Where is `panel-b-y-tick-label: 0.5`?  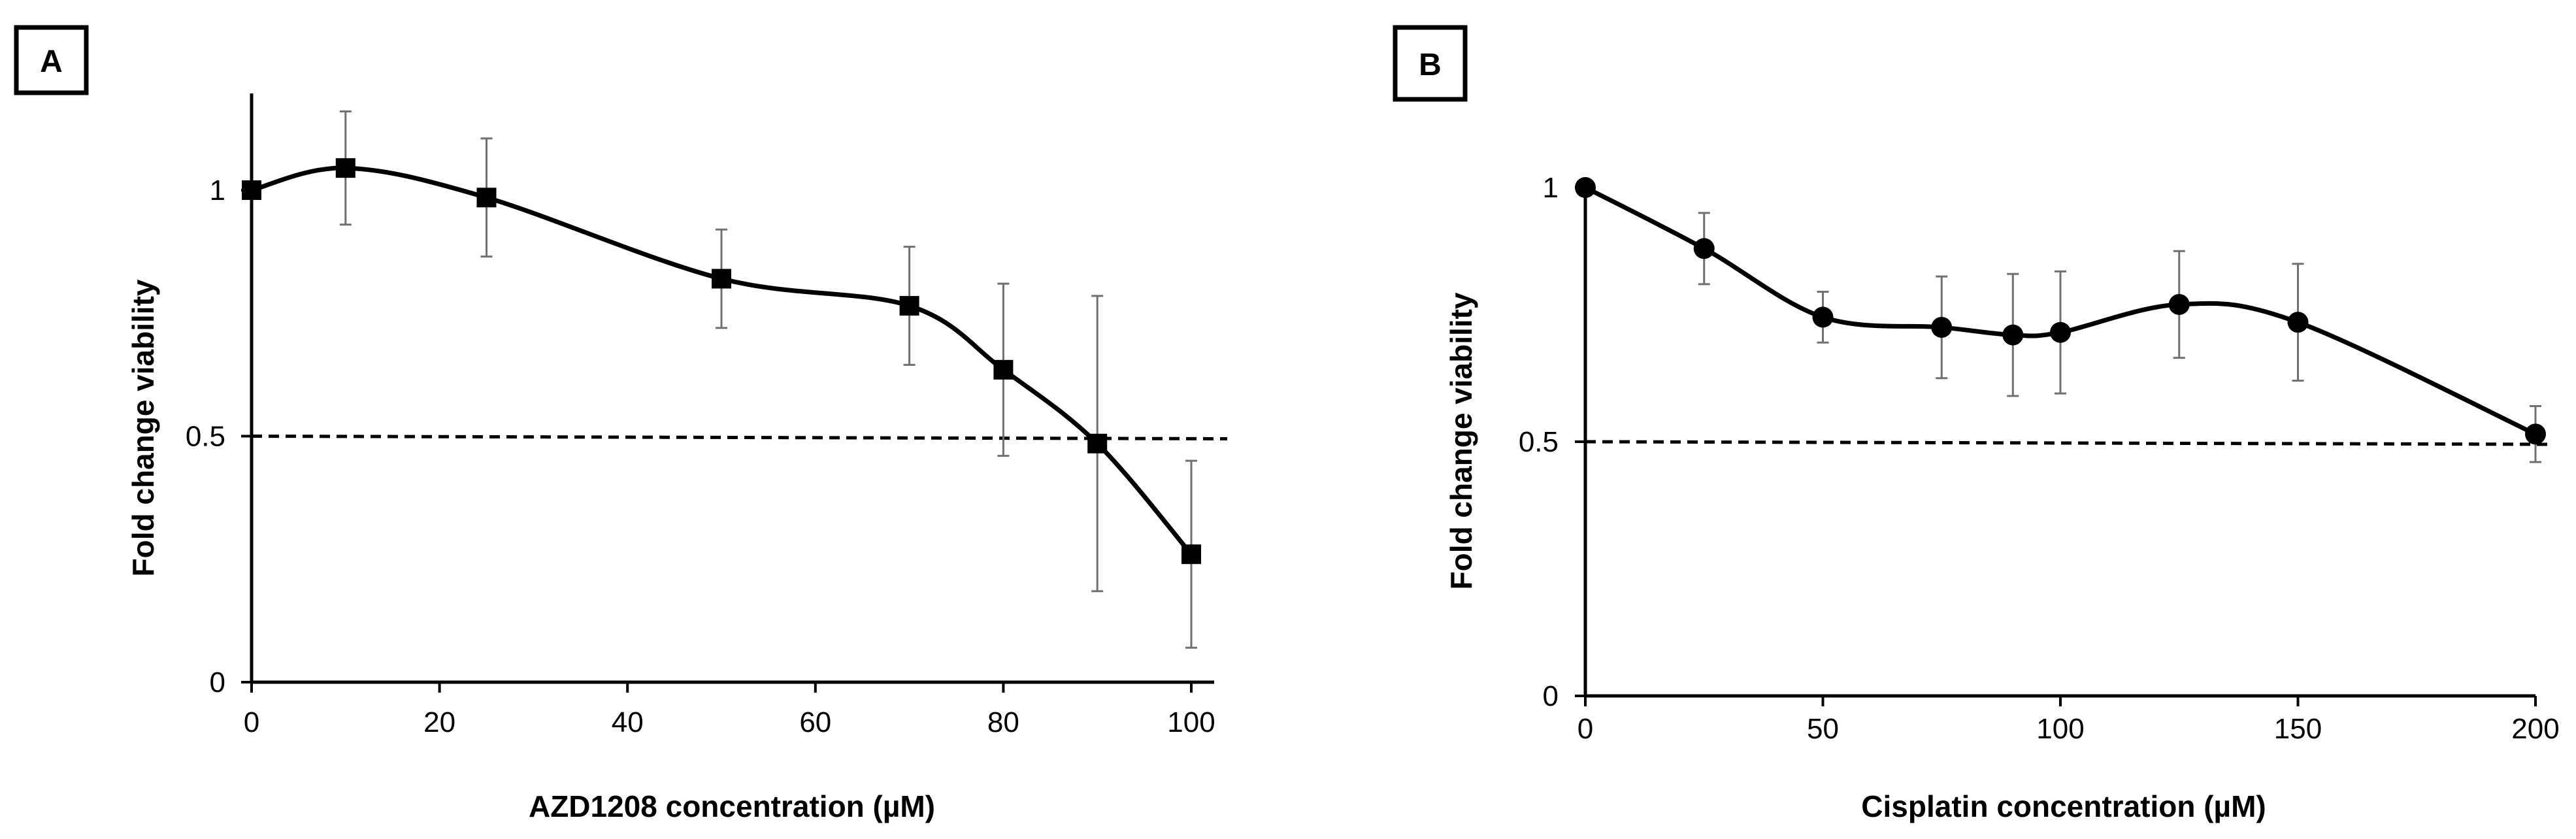
panel-b-y-tick-label: 0.5 is located at coordinates (1539, 442).